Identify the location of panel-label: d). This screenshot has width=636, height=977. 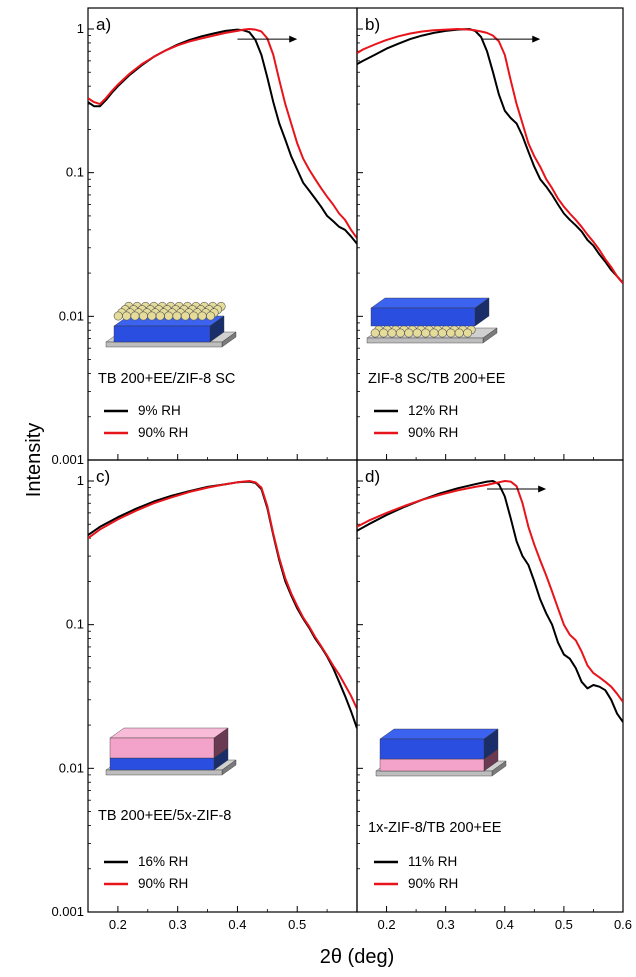
(372, 476).